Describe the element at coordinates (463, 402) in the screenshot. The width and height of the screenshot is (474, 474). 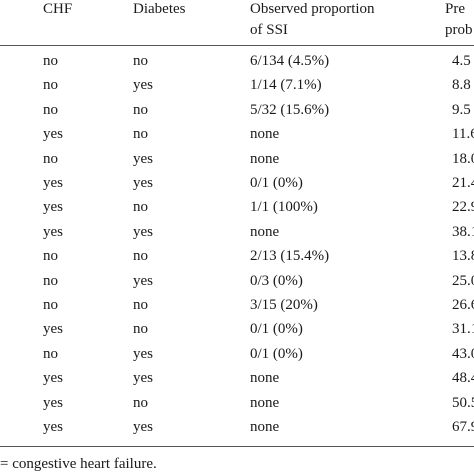
I see `cell-predicted: 50.5` at that location.